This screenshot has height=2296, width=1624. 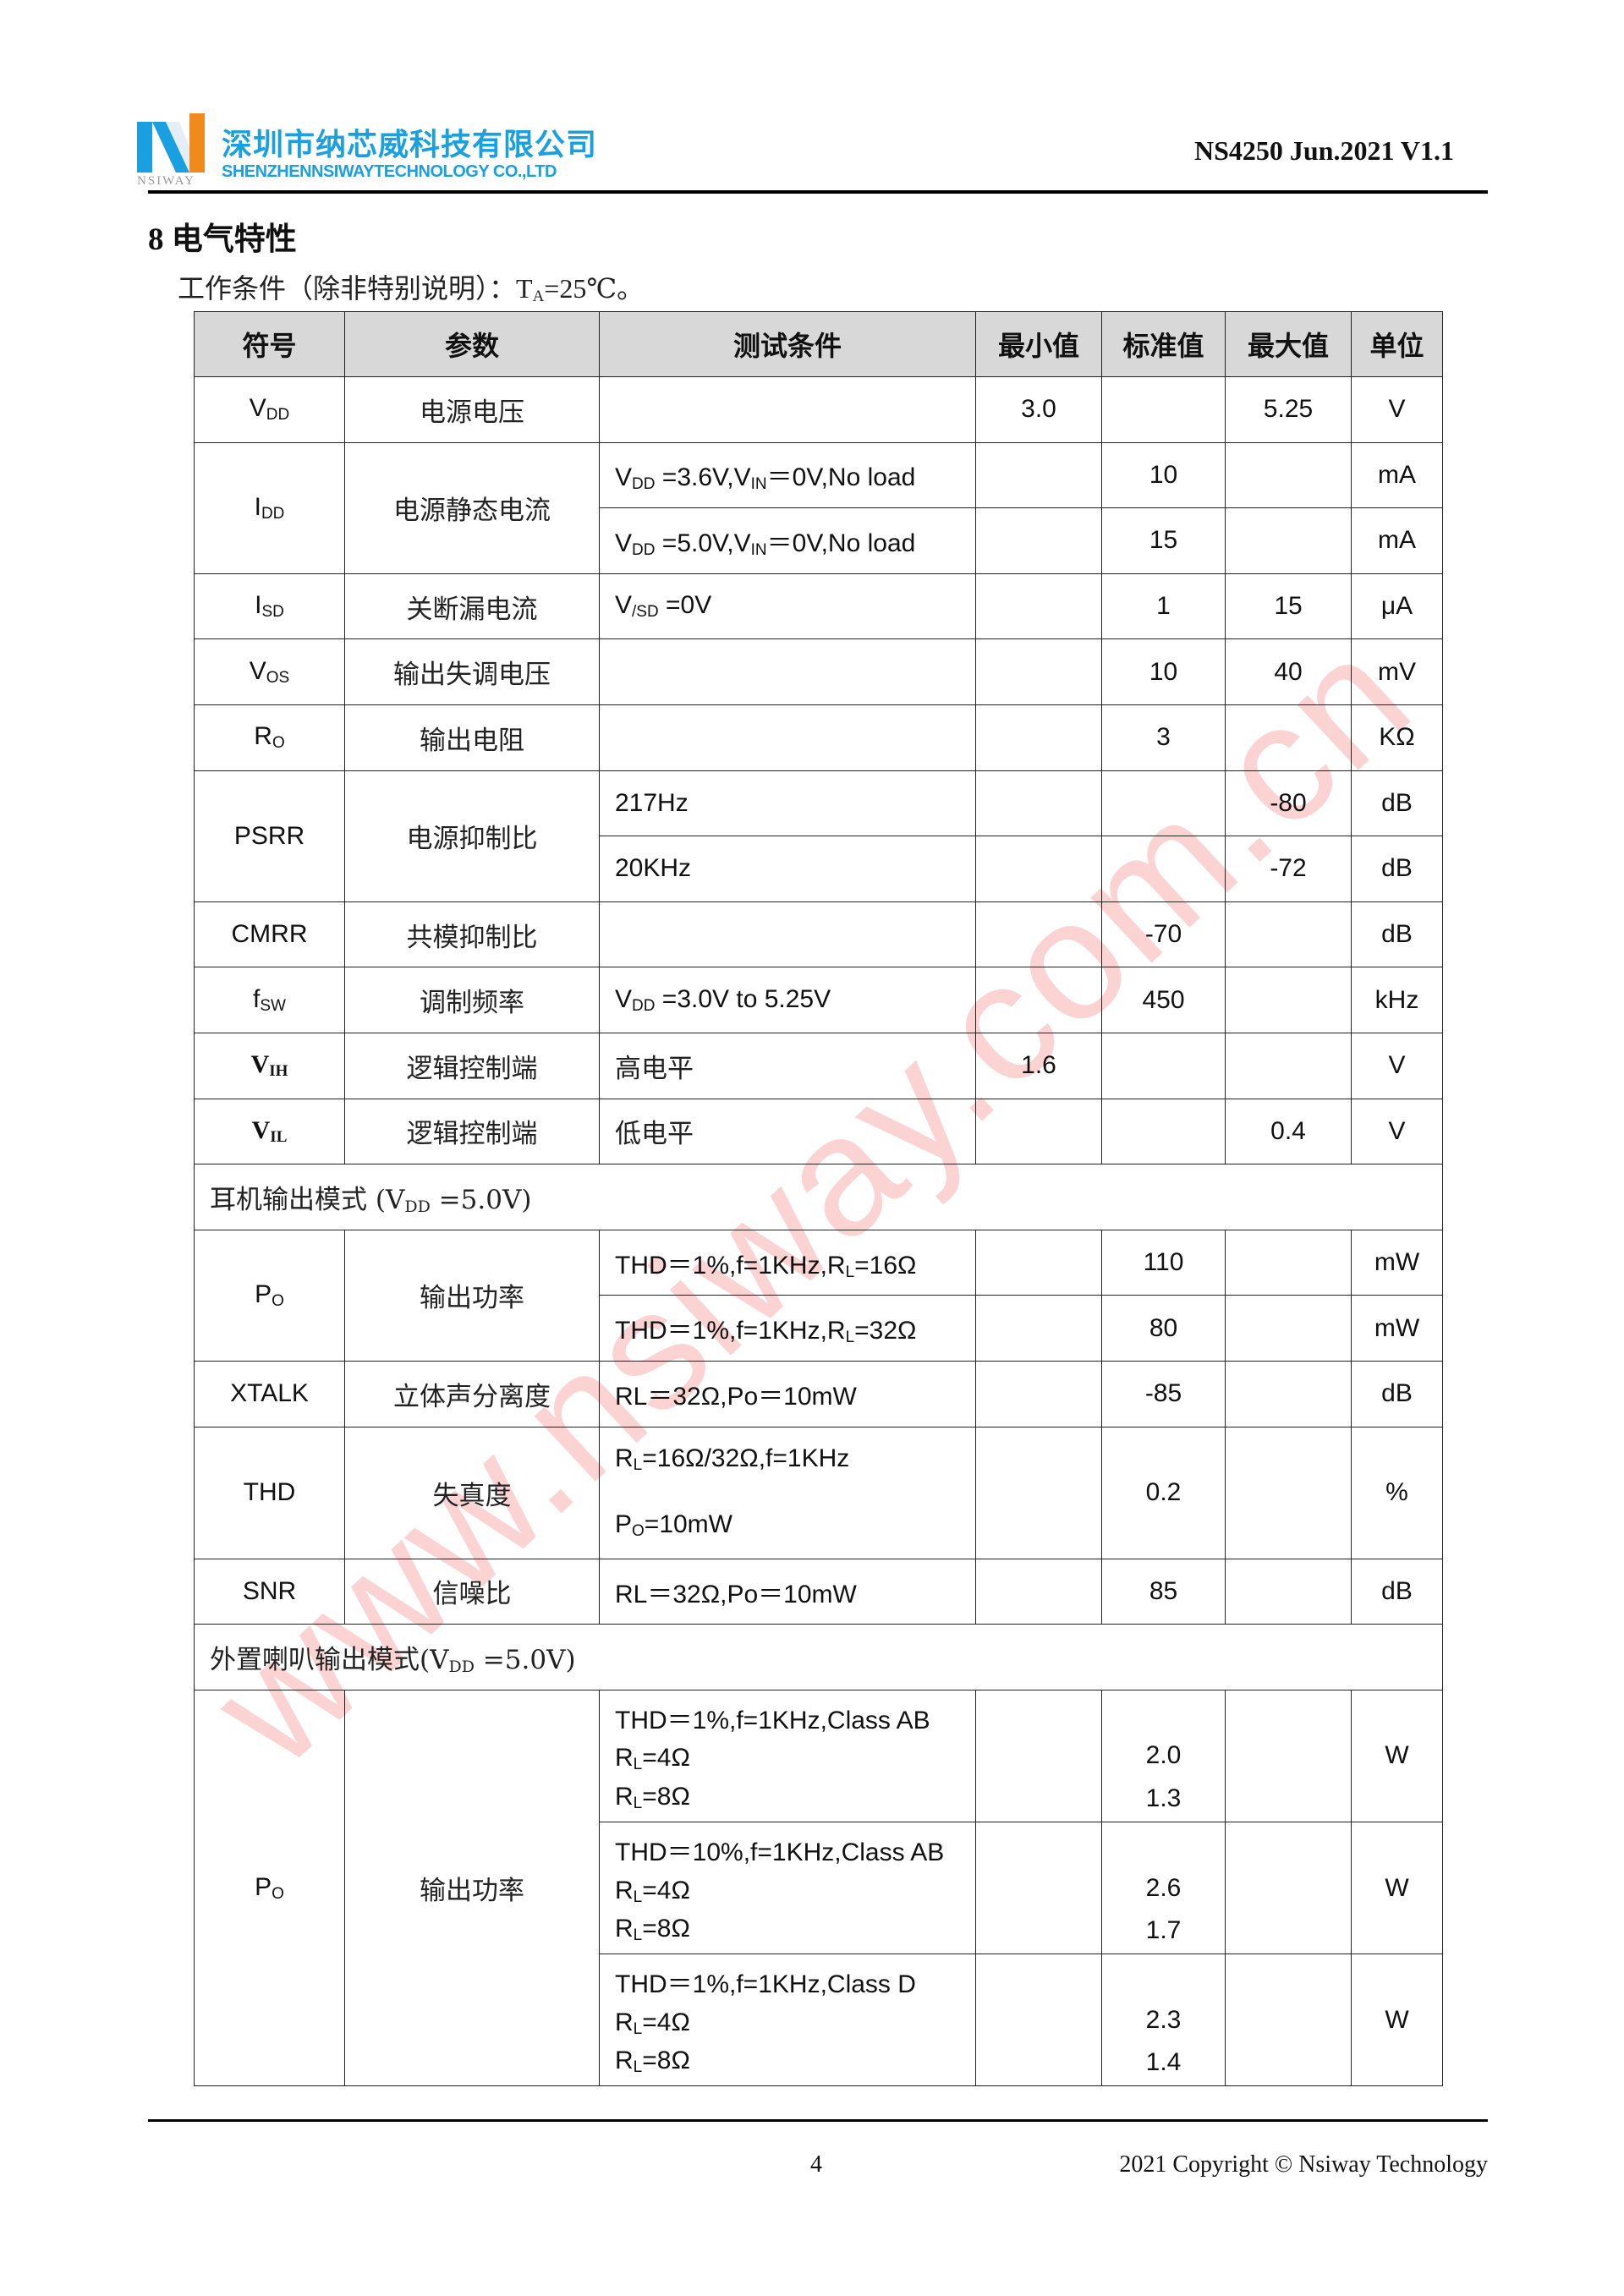 I want to click on table-row: VIL 逻辑控制端 低电平 0.4 V, so click(x=819, y=1131).